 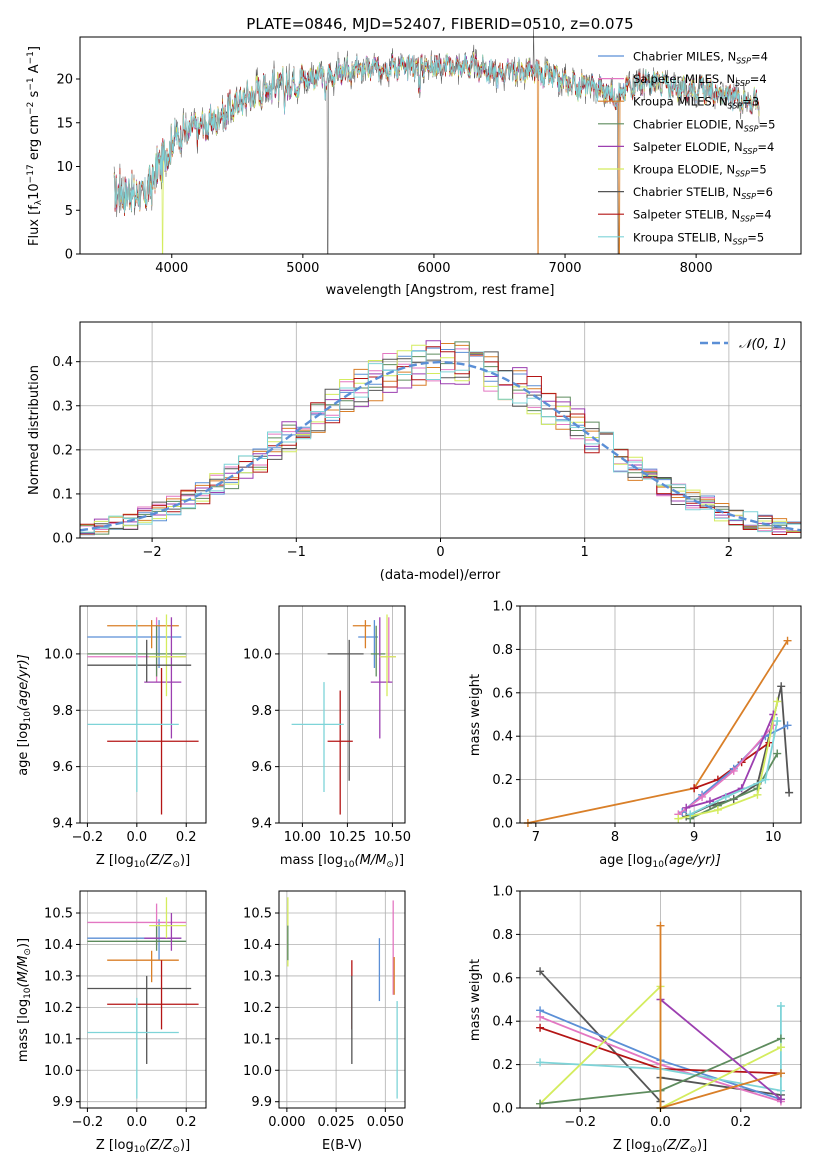 What do you see at coordinates (475, 1000) in the screenshot?
I see `massweight-vs-metallicity-y-label: mass weight` at bounding box center [475, 1000].